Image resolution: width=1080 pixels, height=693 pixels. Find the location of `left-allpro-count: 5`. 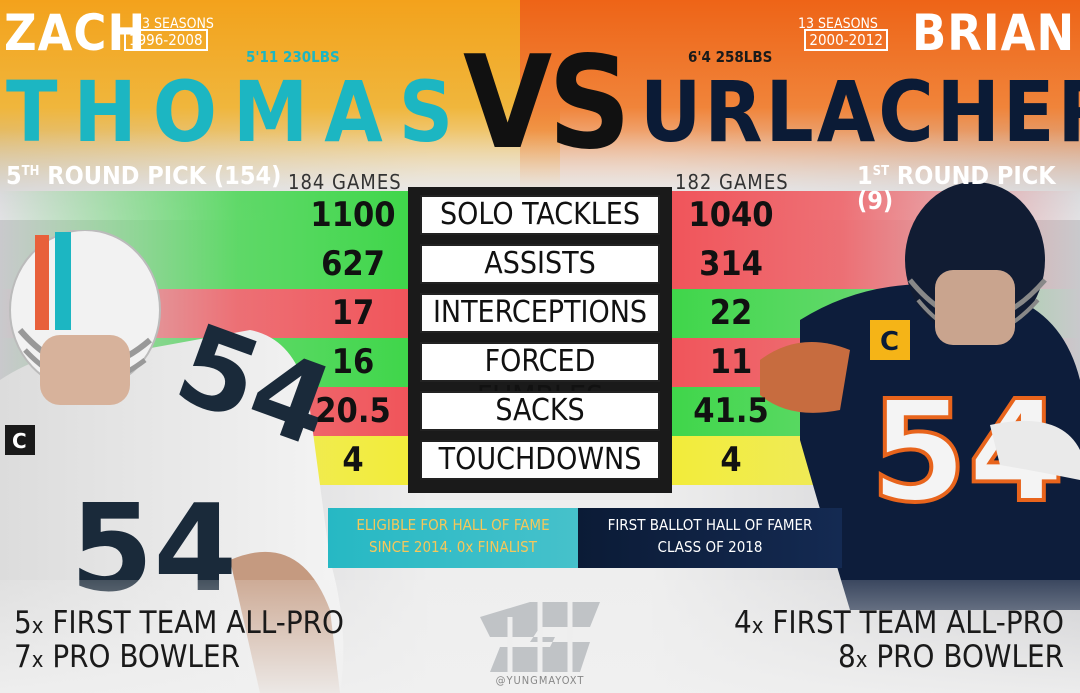

left-allpro-count: 5 is located at coordinates (23, 623).